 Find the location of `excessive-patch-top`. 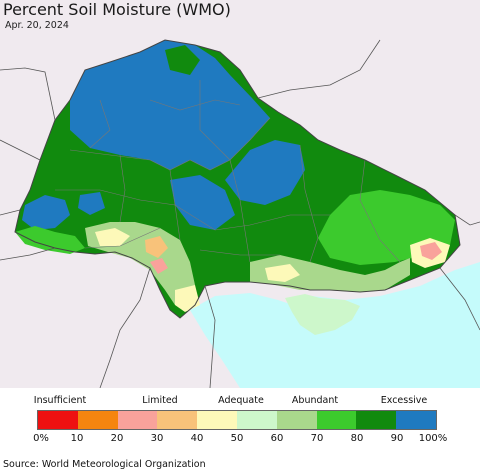

excessive-patch-top is located at coordinates (182, 60).